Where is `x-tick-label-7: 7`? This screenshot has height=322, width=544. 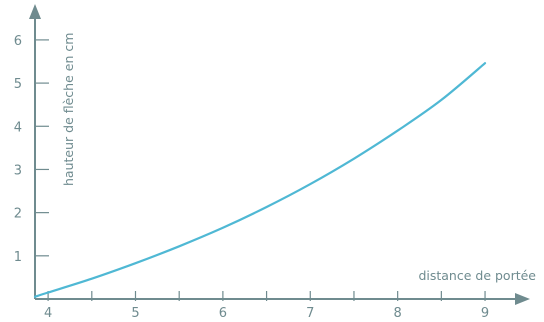
x-tick-label-7: 7 is located at coordinates (310, 313).